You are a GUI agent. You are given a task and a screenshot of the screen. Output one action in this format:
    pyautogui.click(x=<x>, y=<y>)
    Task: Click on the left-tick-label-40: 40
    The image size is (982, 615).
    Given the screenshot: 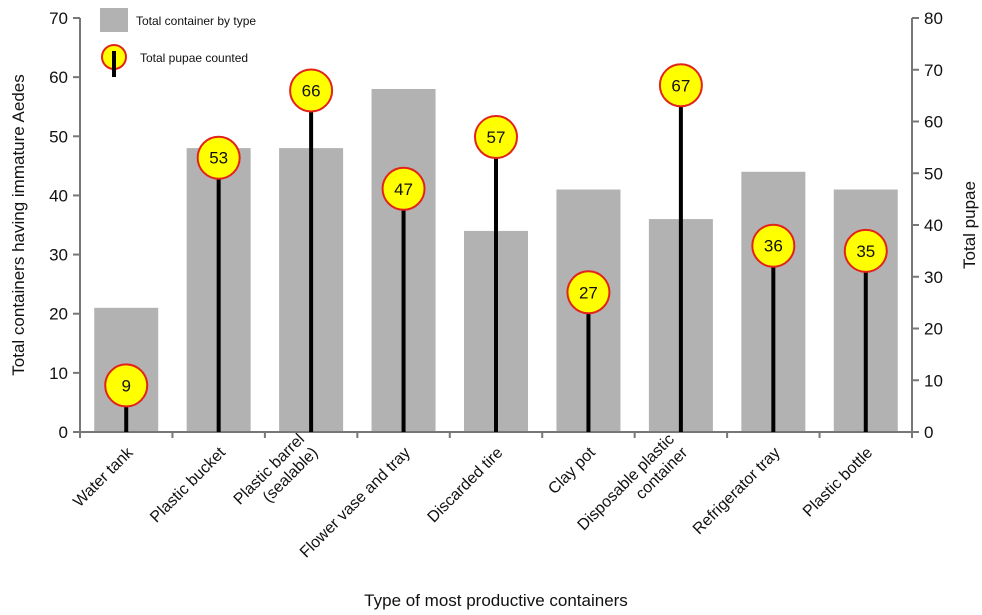 What is the action you would take?
    pyautogui.click(x=58, y=195)
    